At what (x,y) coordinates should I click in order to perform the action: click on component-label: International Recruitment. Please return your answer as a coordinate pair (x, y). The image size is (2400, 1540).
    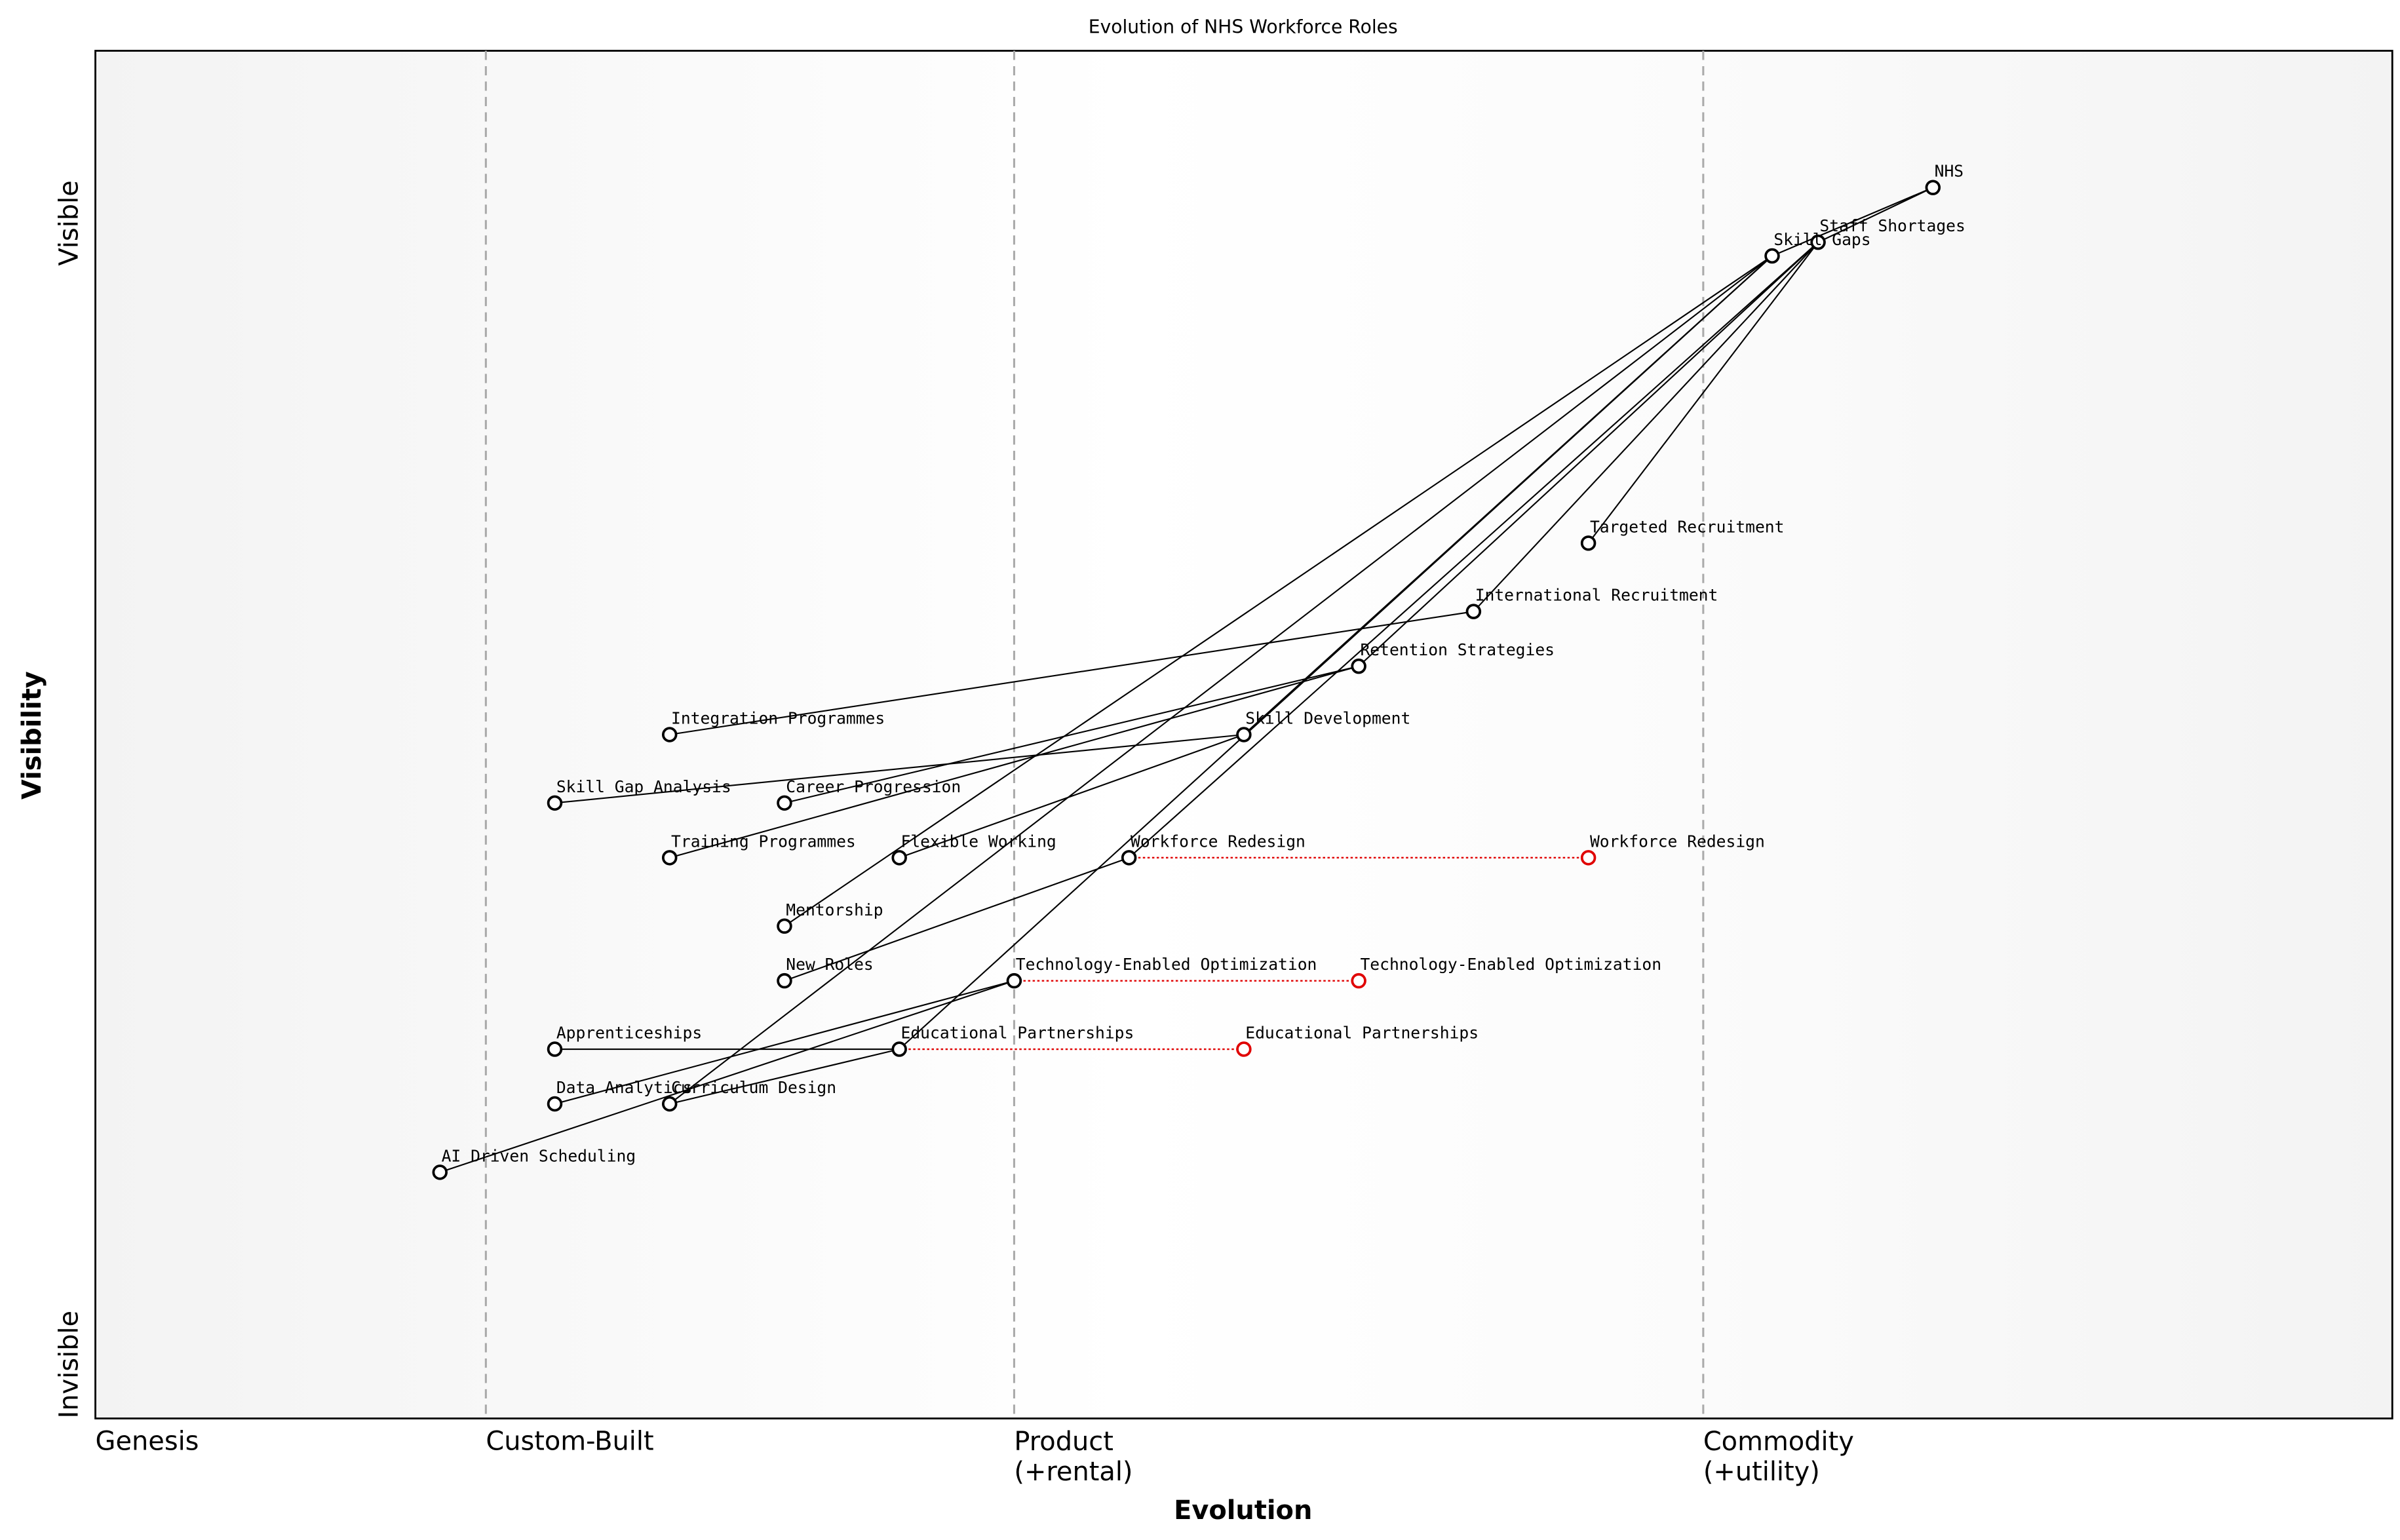
    Looking at the image, I should click on (1596, 595).